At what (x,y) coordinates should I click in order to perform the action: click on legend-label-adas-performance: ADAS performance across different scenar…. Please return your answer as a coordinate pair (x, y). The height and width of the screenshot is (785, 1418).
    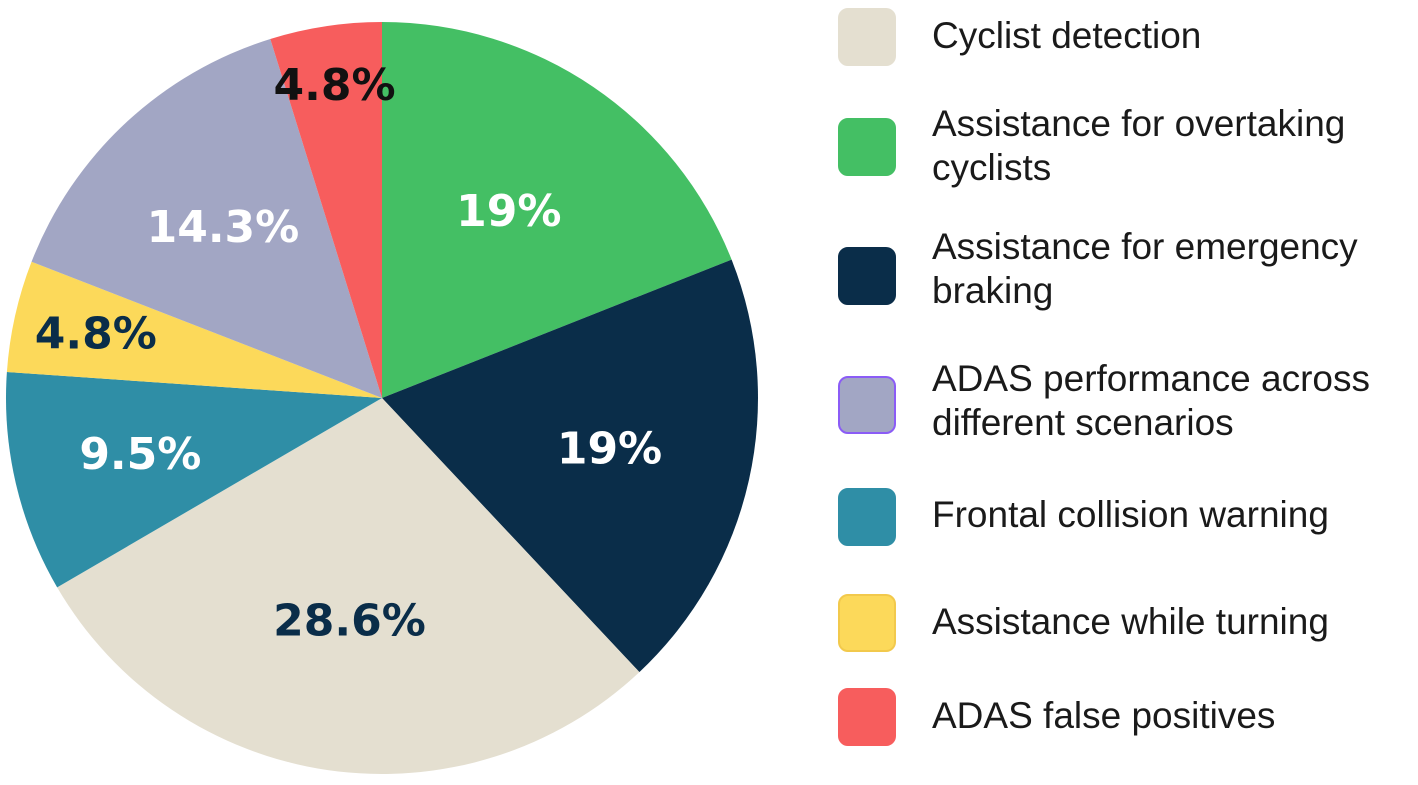
    Looking at the image, I should click on (1151, 400).